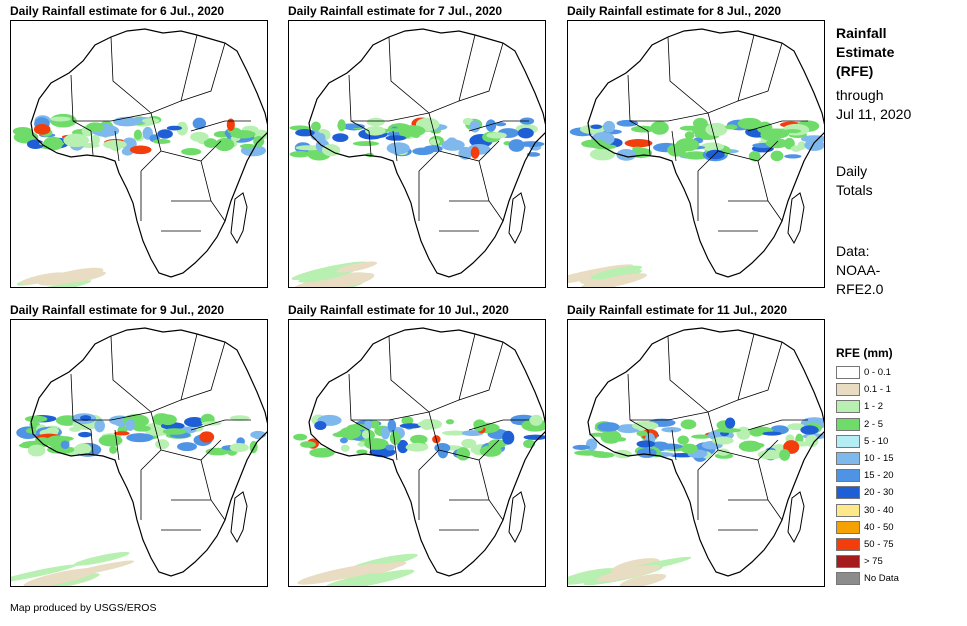 The height and width of the screenshot is (626, 967). Describe the element at coordinates (896, 52) in the screenshot. I see `map-title: Rainfall Estimate (RFE)` at that location.